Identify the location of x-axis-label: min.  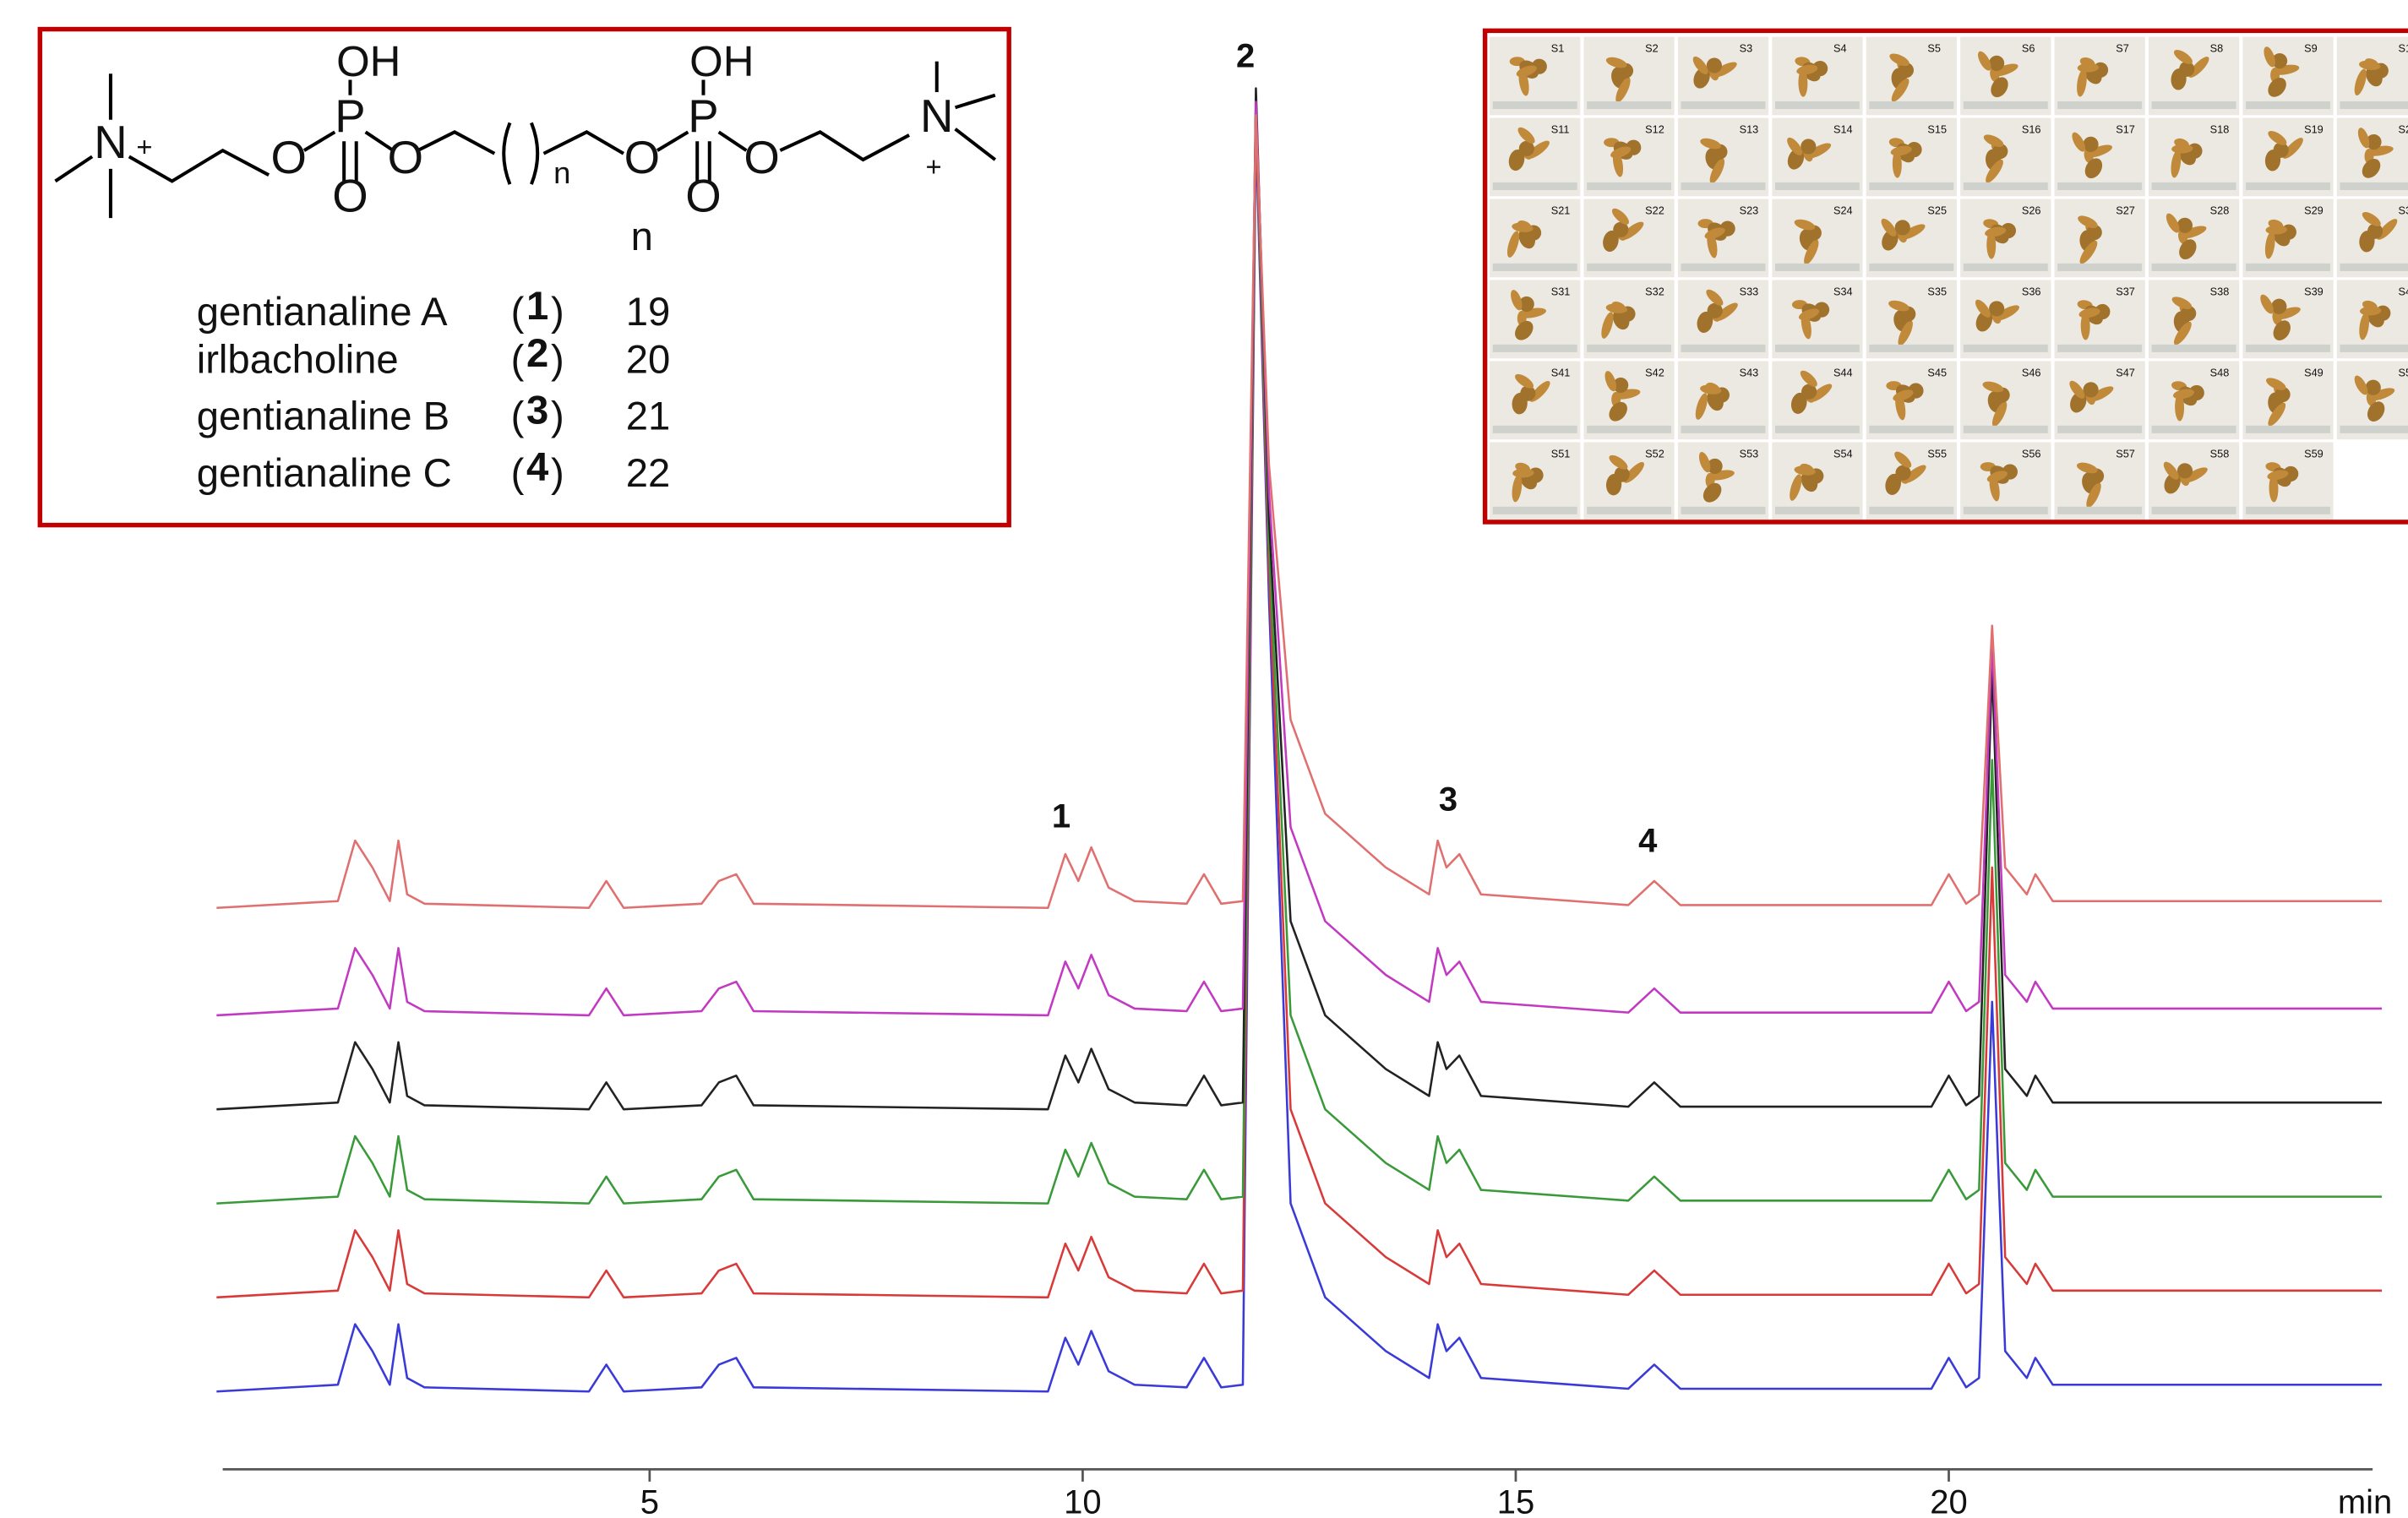
(2365, 1501).